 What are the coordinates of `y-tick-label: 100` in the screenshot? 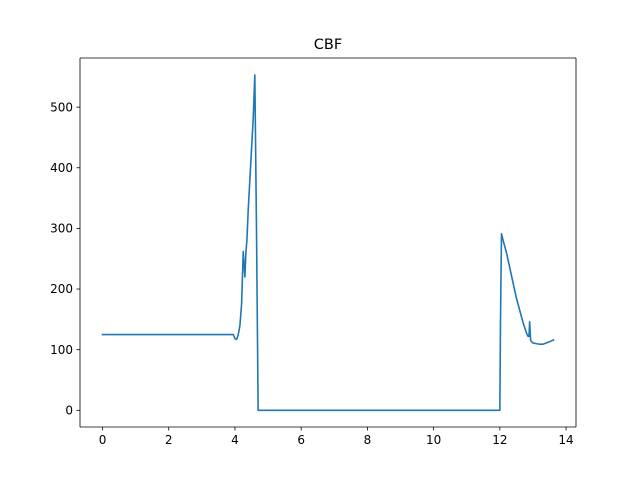 It's located at (61, 350).